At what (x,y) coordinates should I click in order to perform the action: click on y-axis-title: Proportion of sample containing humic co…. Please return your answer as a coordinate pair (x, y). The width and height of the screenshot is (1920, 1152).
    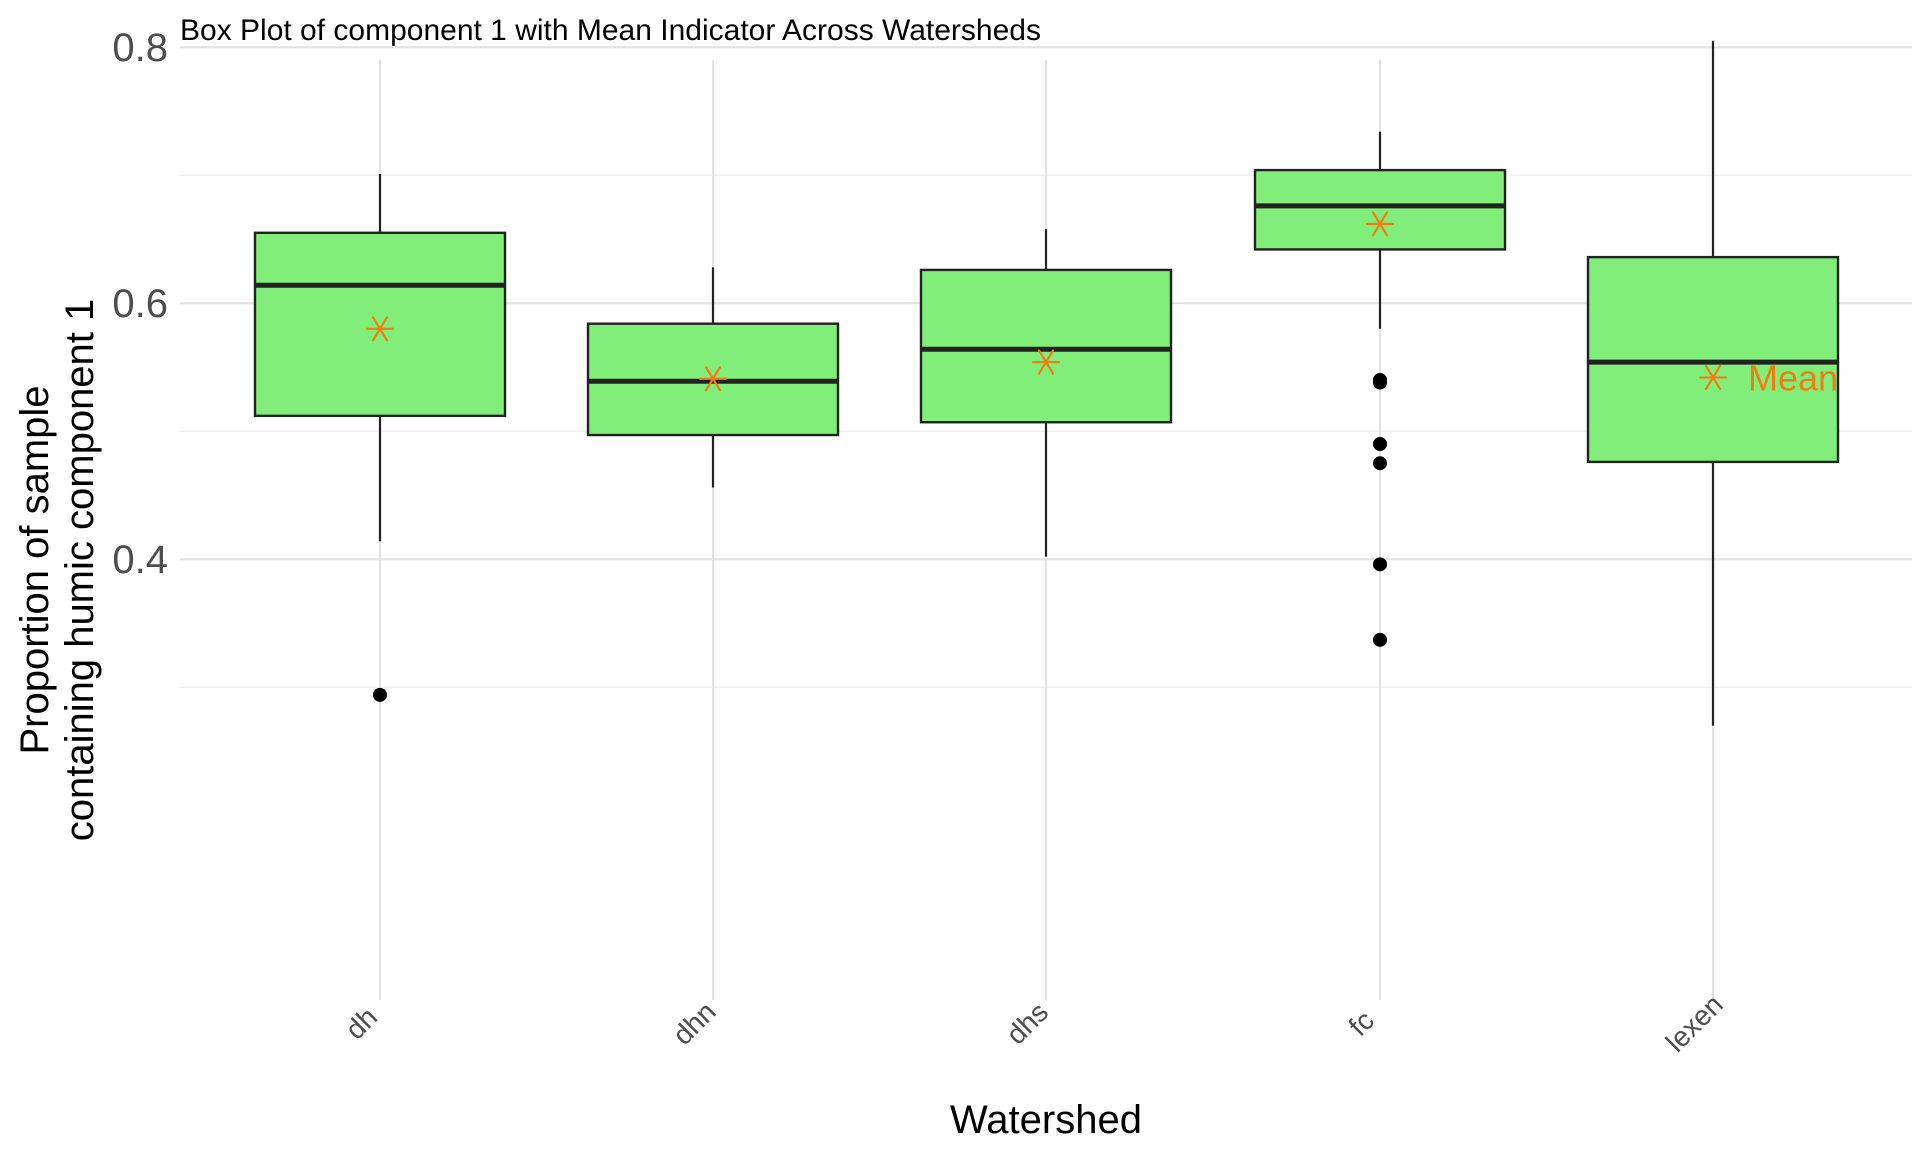
    Looking at the image, I should click on (57, 570).